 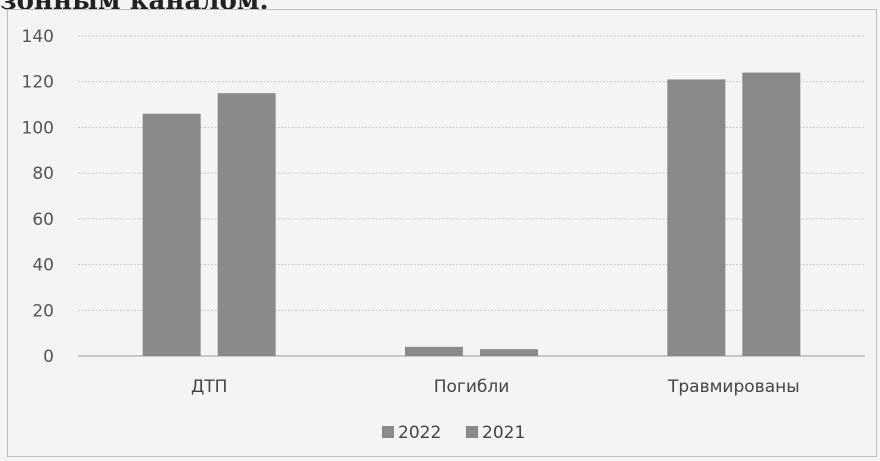 What do you see at coordinates (209, 387) in the screenshot?
I see `x-category-label: ДТП` at bounding box center [209, 387].